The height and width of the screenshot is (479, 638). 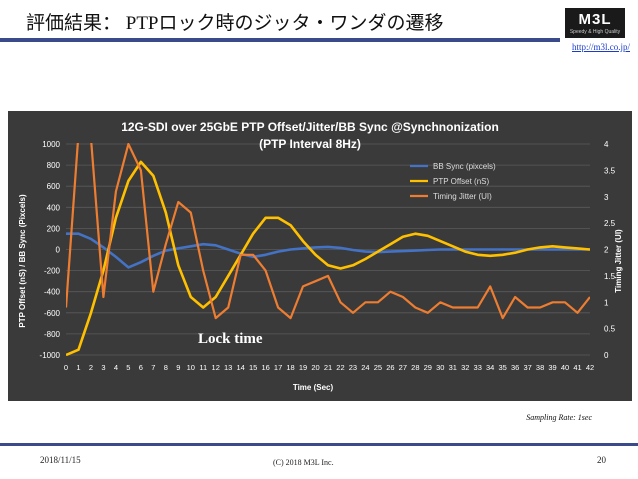 What do you see at coordinates (590, 367) in the screenshot?
I see `x-tick-label: 42` at bounding box center [590, 367].